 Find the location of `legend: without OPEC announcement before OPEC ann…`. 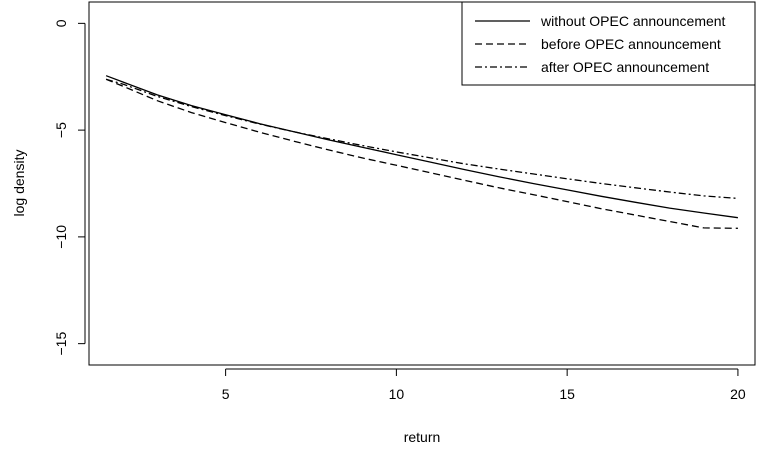

legend: without OPEC announcement before OPEC ann… is located at coordinates (608, 43).